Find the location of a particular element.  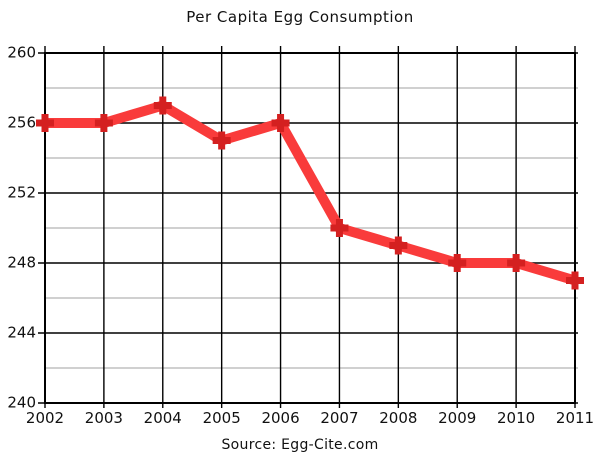

x-tick-label: 2003 is located at coordinates (103, 418).